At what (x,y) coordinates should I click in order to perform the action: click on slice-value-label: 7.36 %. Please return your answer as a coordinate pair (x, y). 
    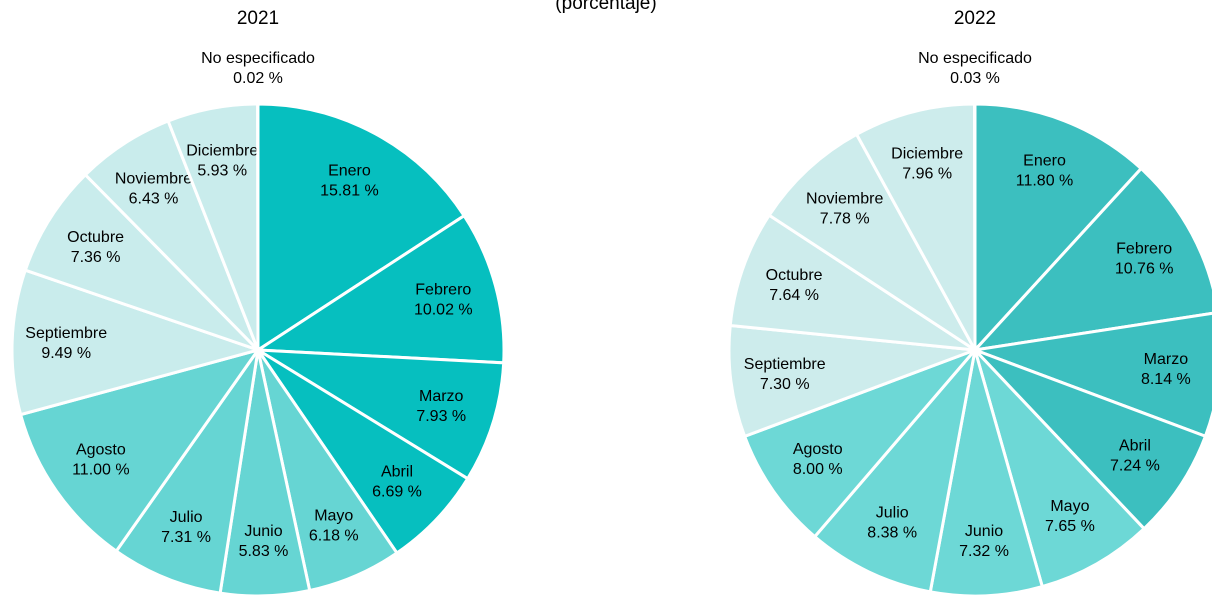
    Looking at the image, I should click on (96, 257).